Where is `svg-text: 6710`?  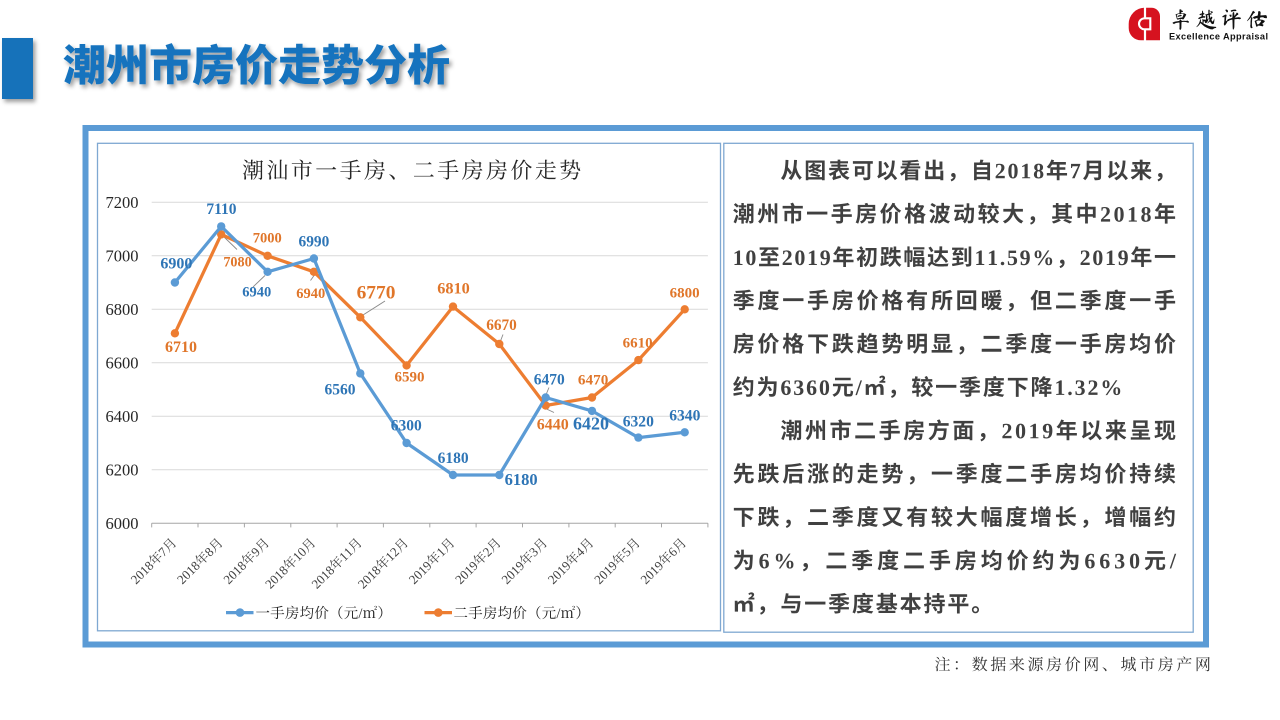
svg-text: 6710 is located at coordinates (181, 347).